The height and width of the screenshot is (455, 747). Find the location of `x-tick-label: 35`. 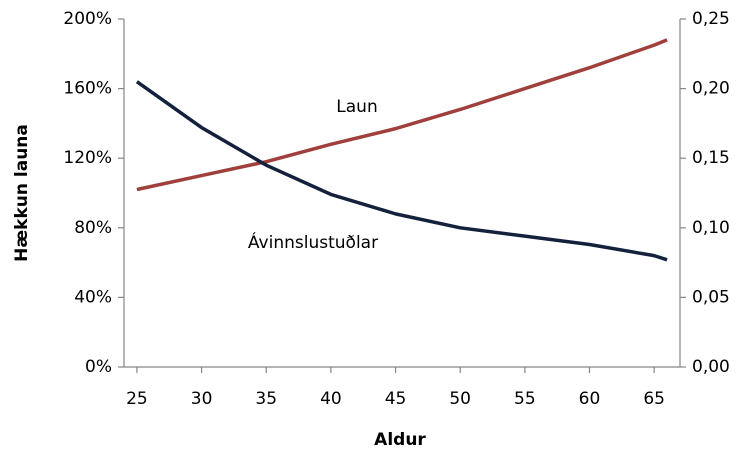

x-tick-label: 35 is located at coordinates (266, 399).